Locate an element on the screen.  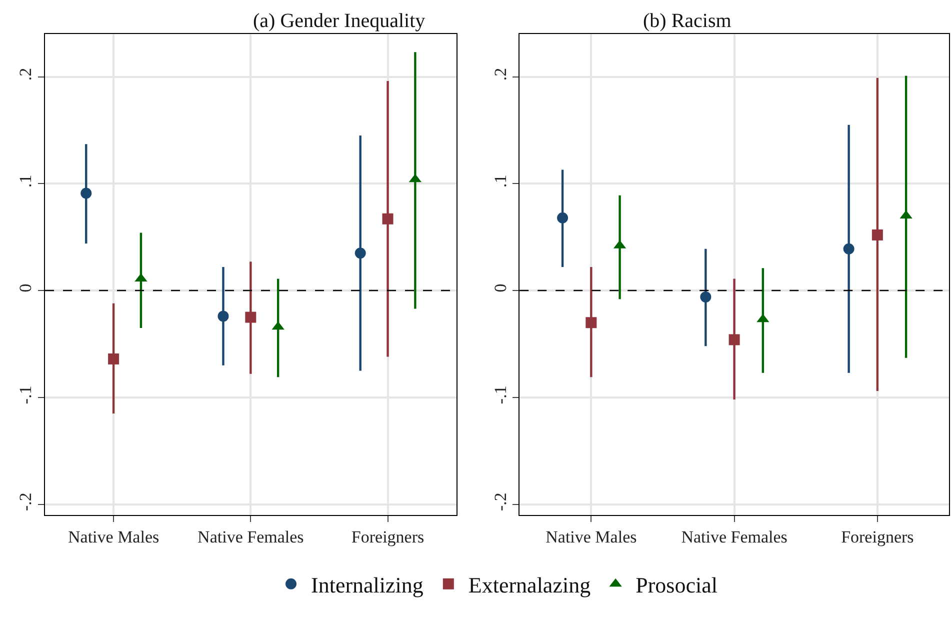
legend-label: Internalizing is located at coordinates (367, 585).